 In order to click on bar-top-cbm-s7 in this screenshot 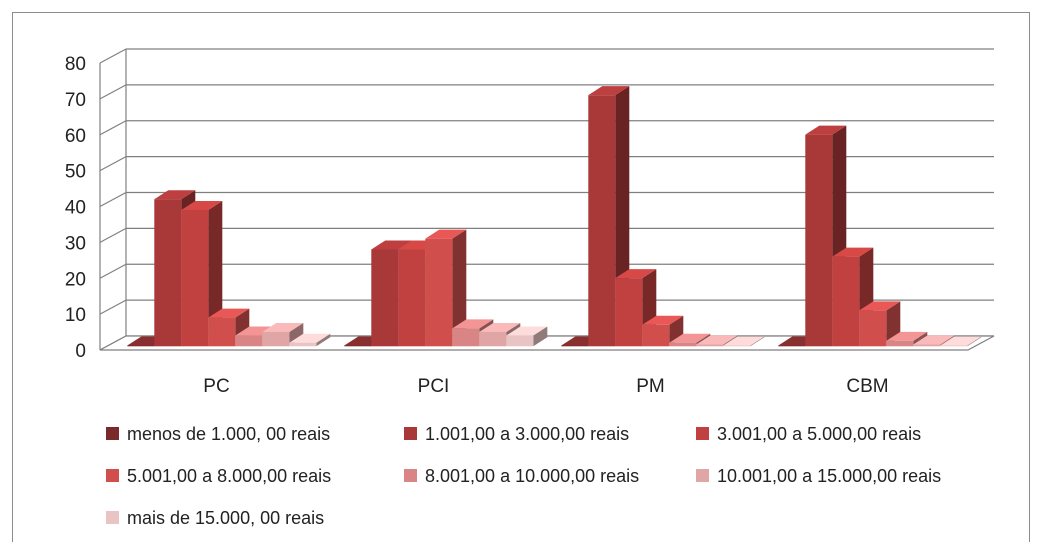, I will do `click(961, 341)`.